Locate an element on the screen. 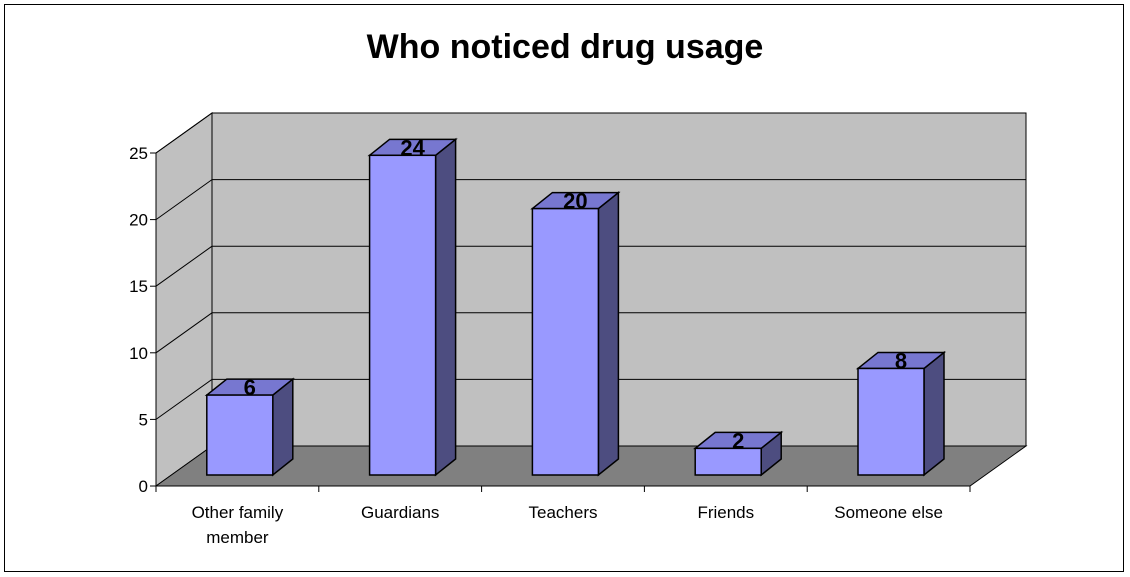 This screenshot has height=577, width=1130. data-label: 8 is located at coordinates (901, 360).